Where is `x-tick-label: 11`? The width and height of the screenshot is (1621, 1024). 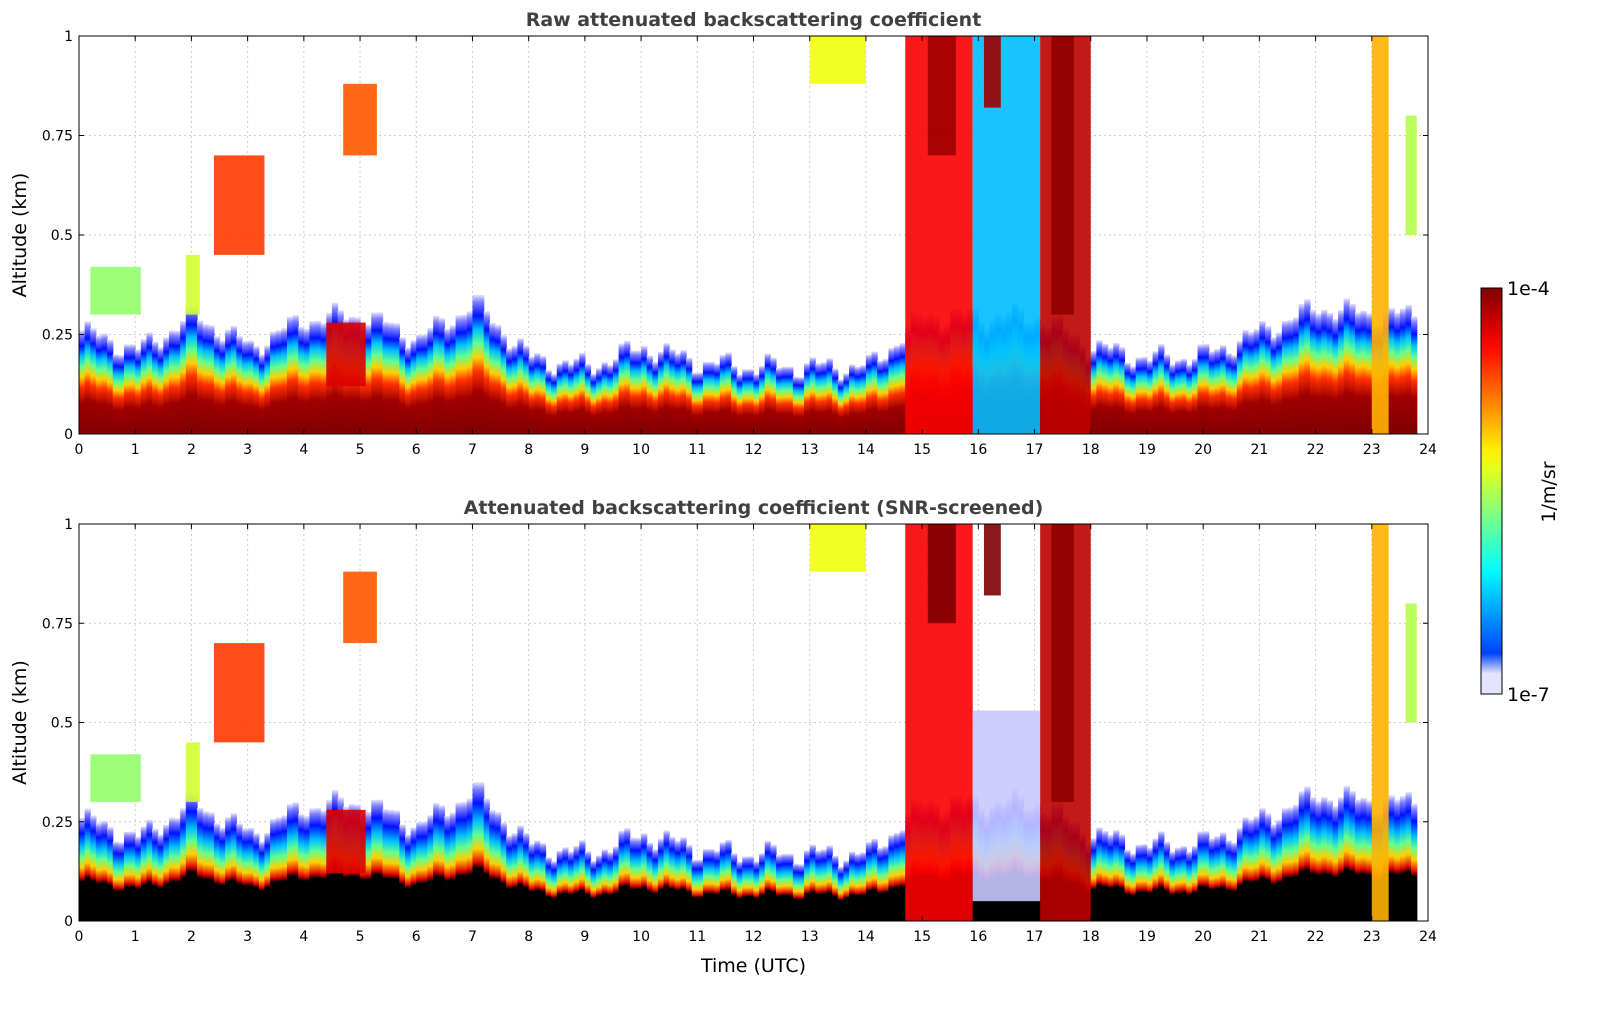 x-tick-label: 11 is located at coordinates (697, 937).